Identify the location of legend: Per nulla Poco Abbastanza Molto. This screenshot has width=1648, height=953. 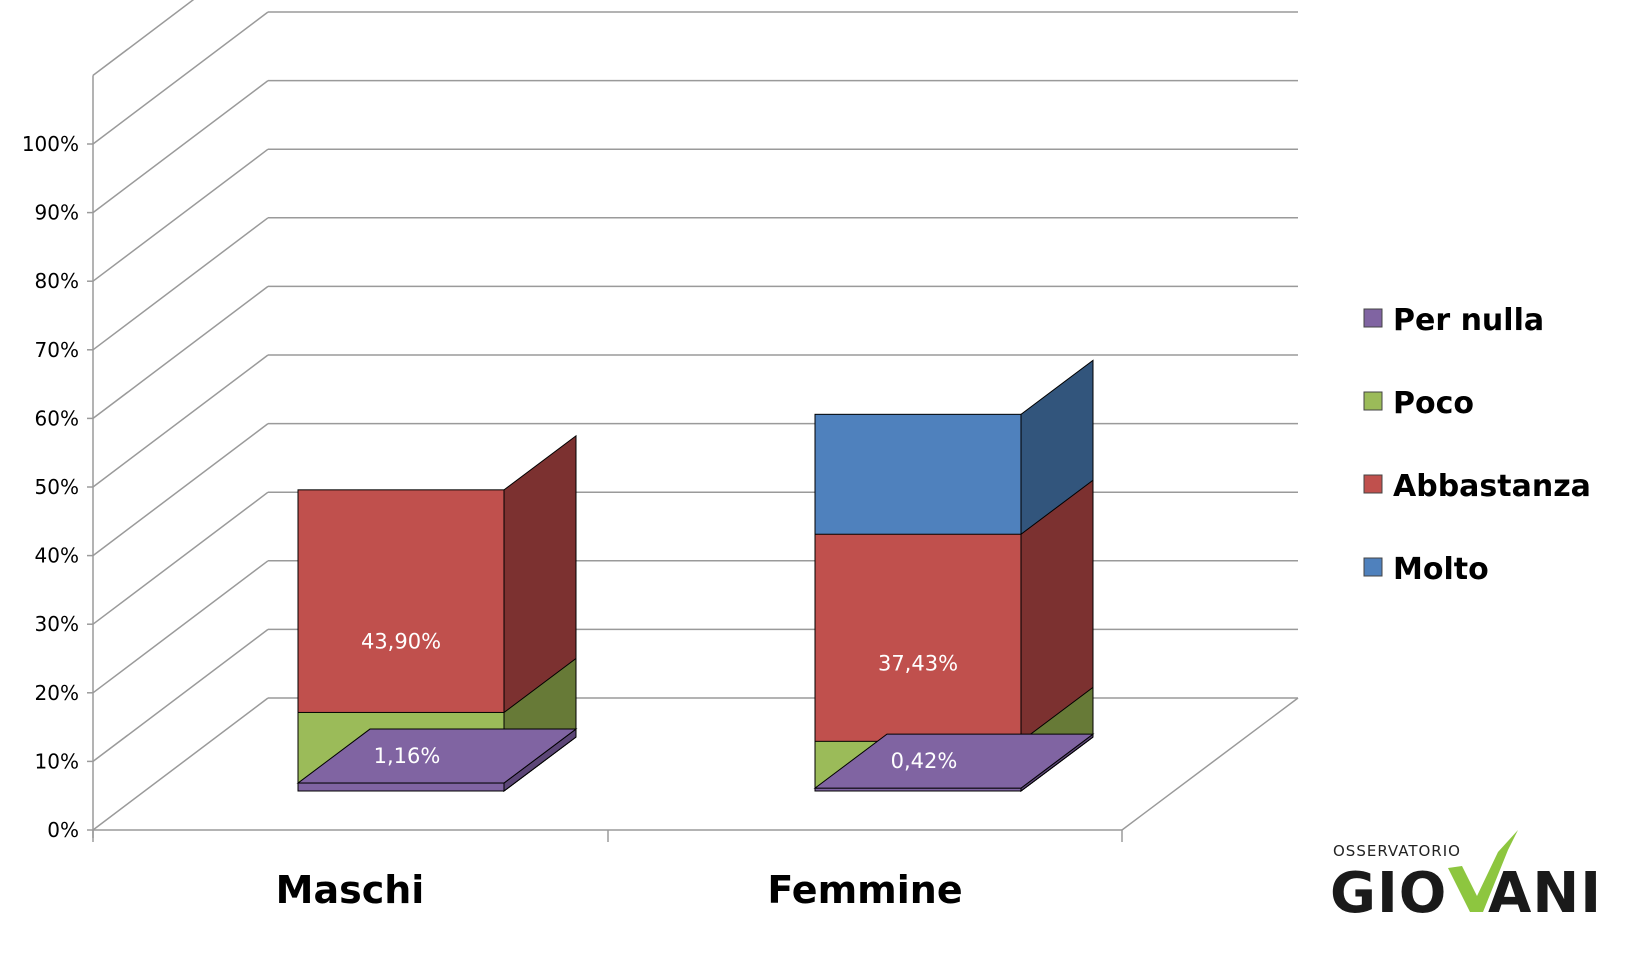
(1477, 445).